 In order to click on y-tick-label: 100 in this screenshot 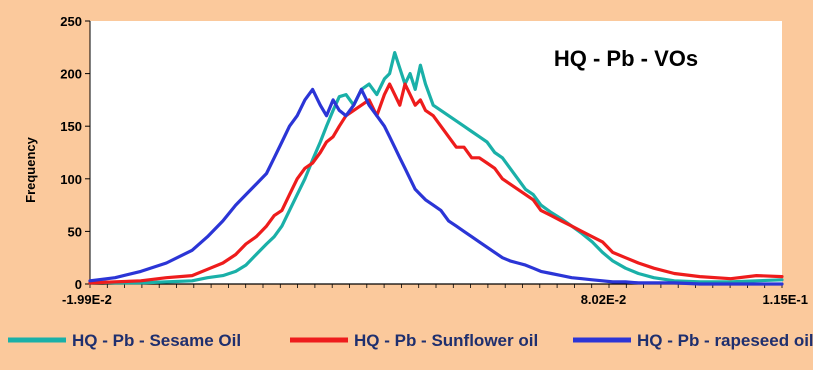, I will do `click(71, 179)`.